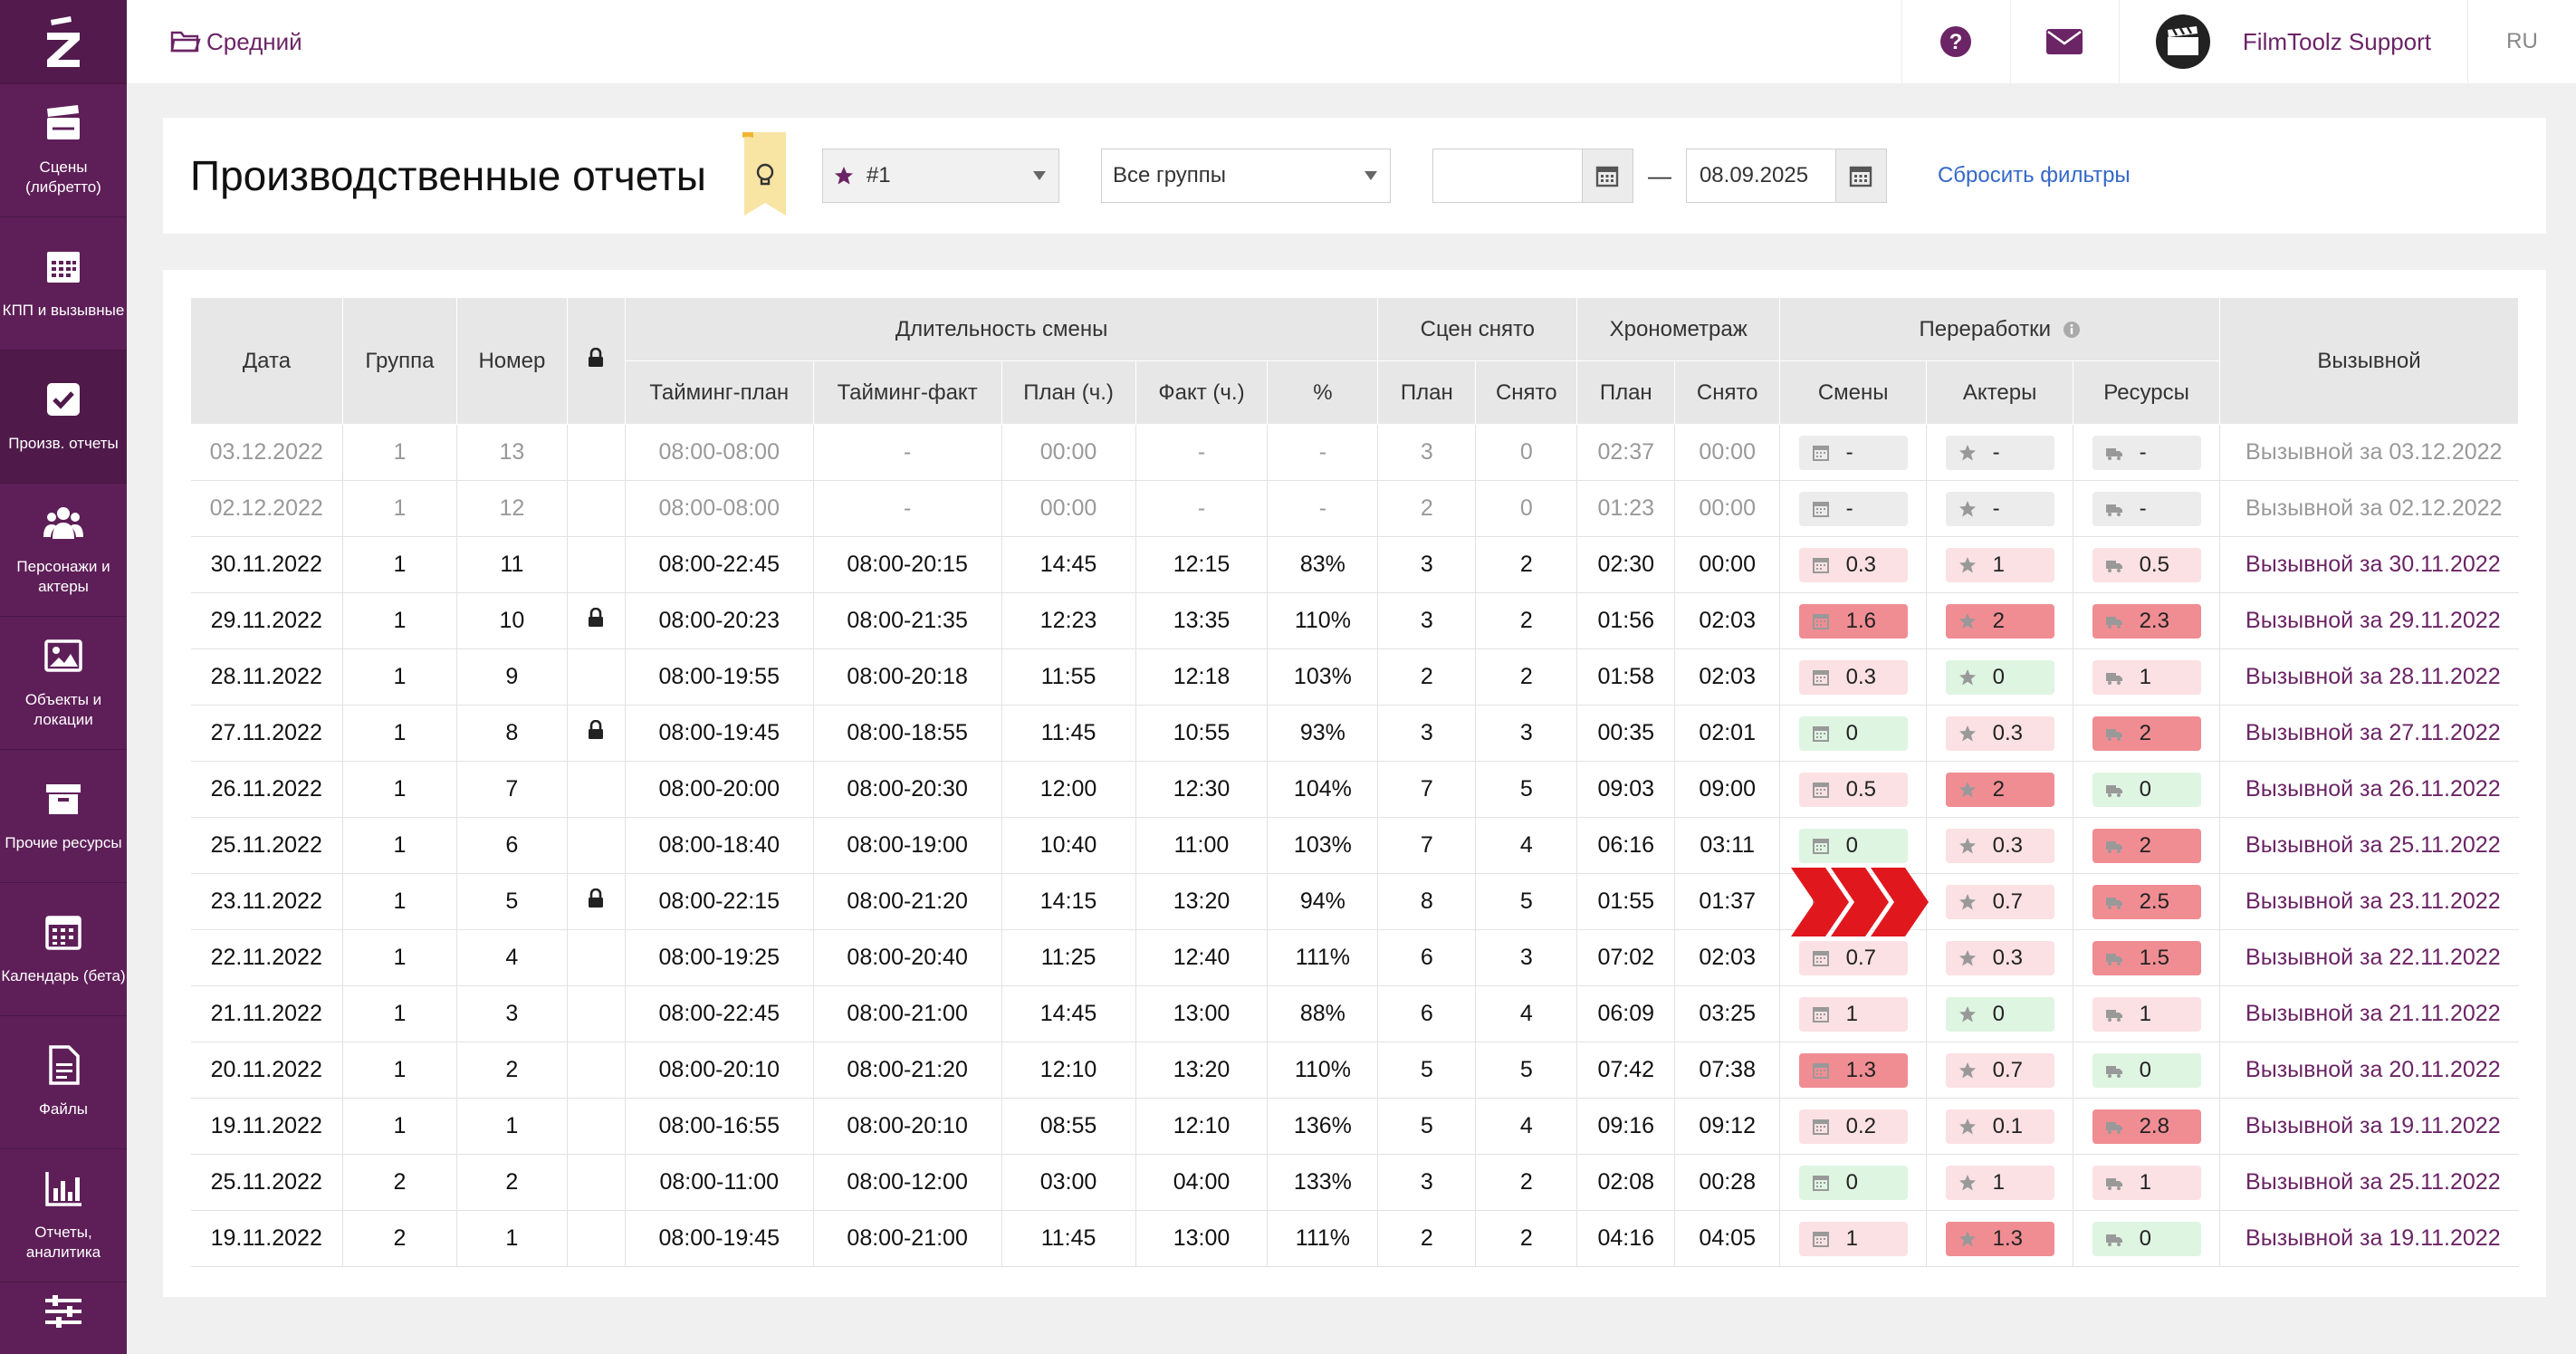 The width and height of the screenshot is (2576, 1354). I want to click on project-select: #1, so click(940, 176).